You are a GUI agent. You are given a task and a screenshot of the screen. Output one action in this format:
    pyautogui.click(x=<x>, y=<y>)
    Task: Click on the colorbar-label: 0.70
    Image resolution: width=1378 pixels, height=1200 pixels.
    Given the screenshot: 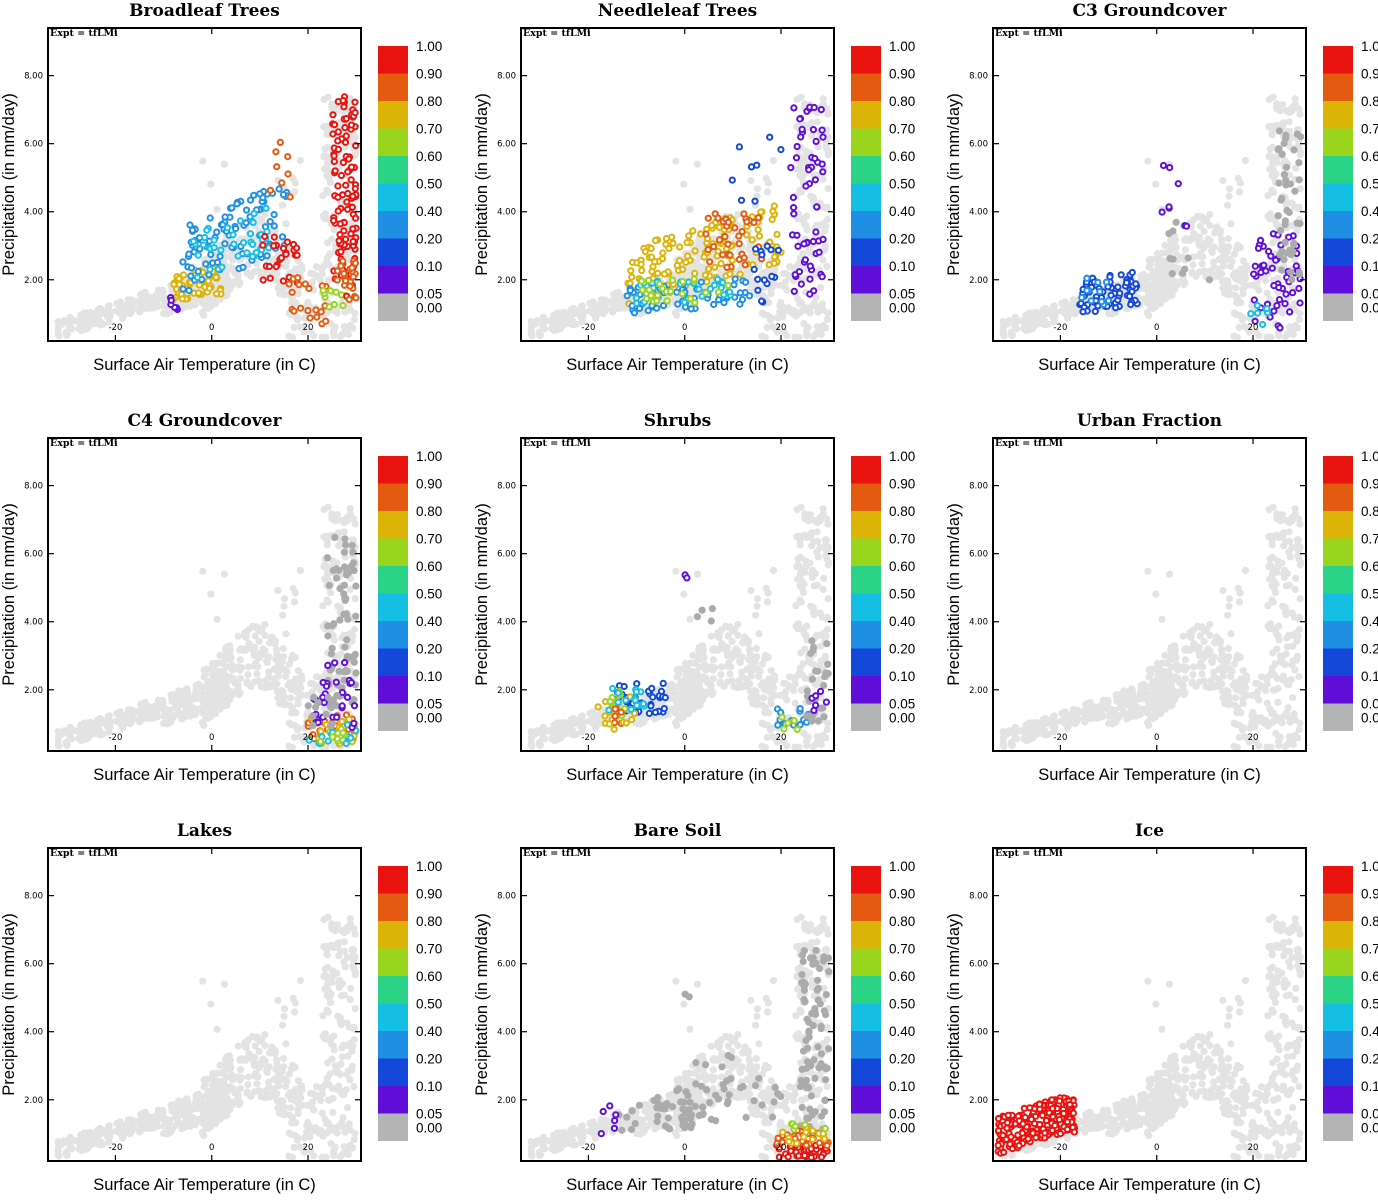 What is the action you would take?
    pyautogui.click(x=429, y=539)
    